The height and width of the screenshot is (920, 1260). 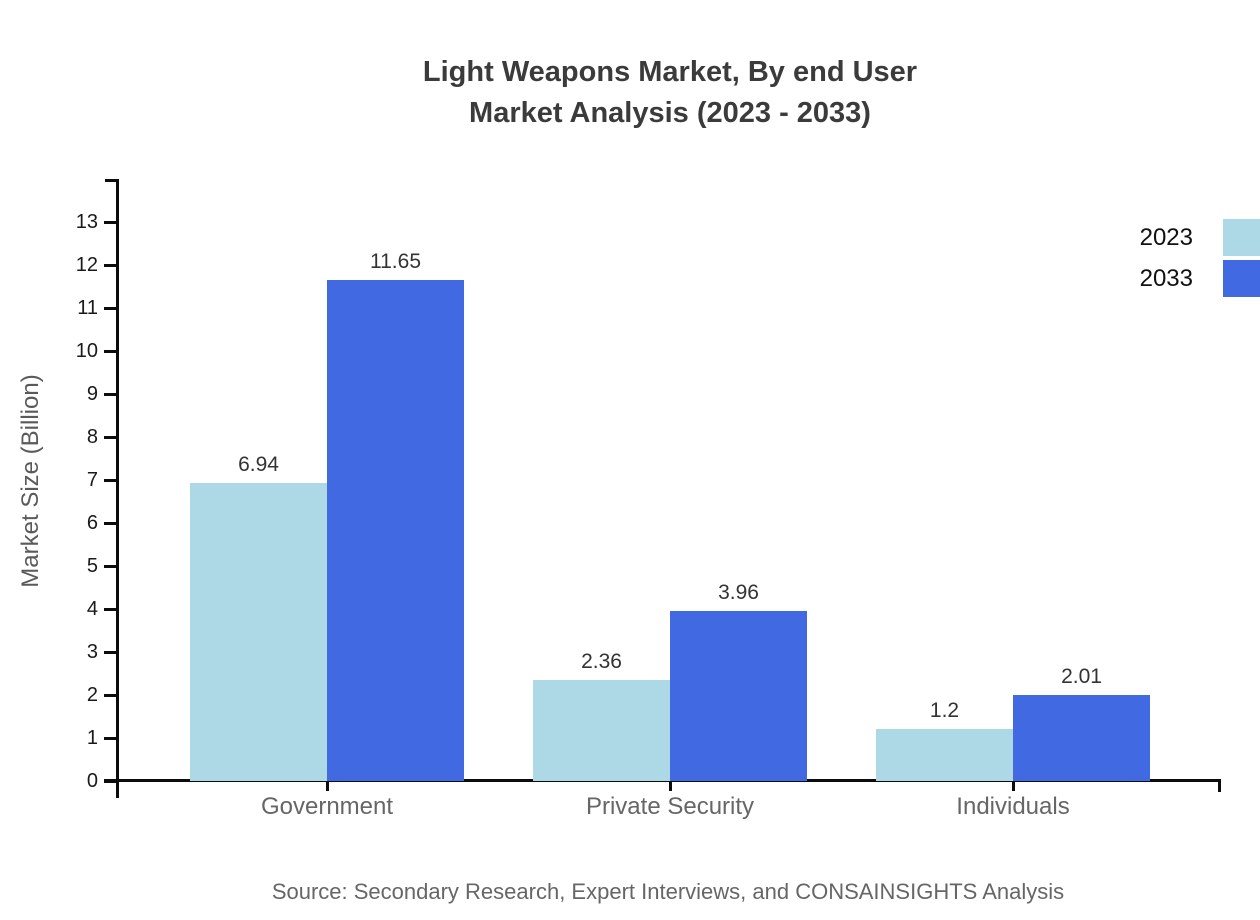 What do you see at coordinates (92, 394) in the screenshot?
I see `y-tick-label: 9` at bounding box center [92, 394].